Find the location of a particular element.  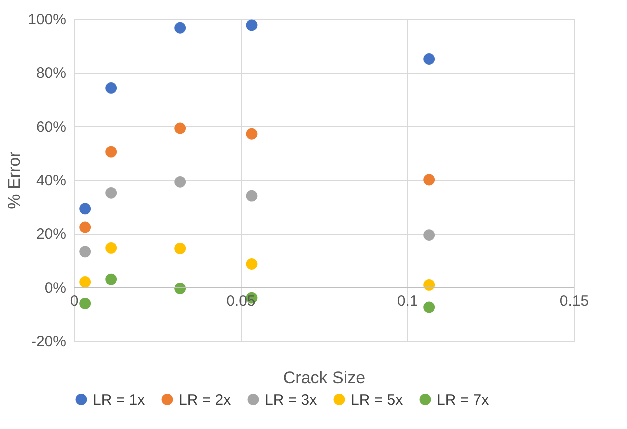

x-tick-label: 0 is located at coordinates (74, 301).